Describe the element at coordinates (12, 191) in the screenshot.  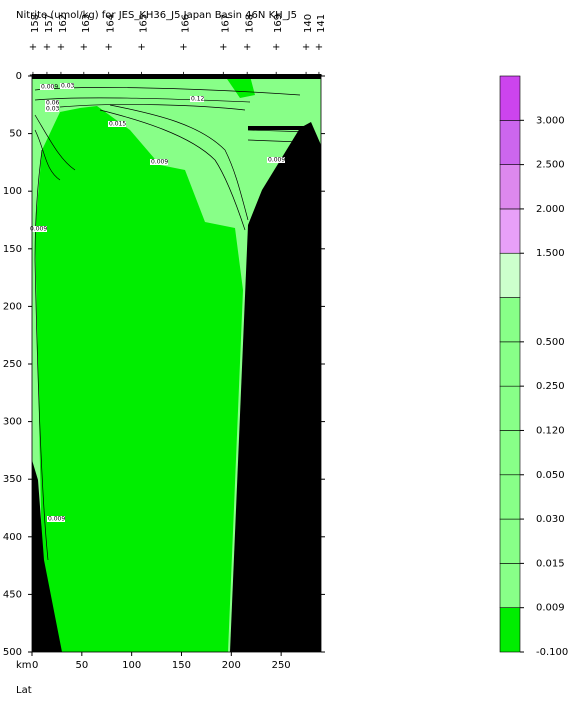
I see `y-tick-label: 100` at that location.